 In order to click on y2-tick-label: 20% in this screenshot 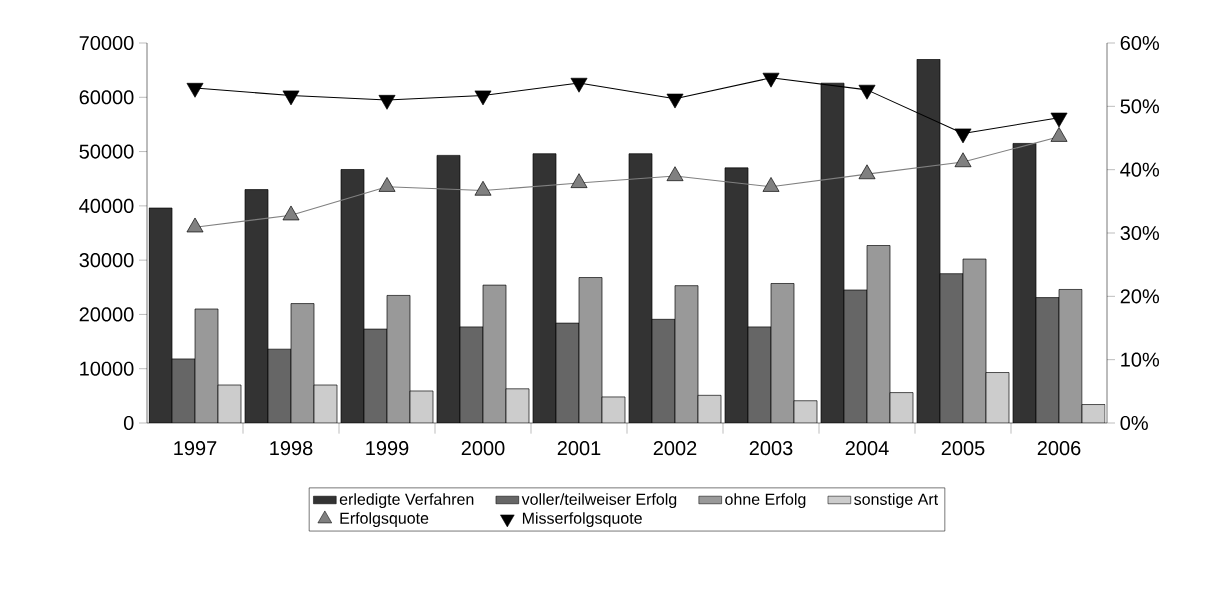, I will do `click(1140, 296)`.